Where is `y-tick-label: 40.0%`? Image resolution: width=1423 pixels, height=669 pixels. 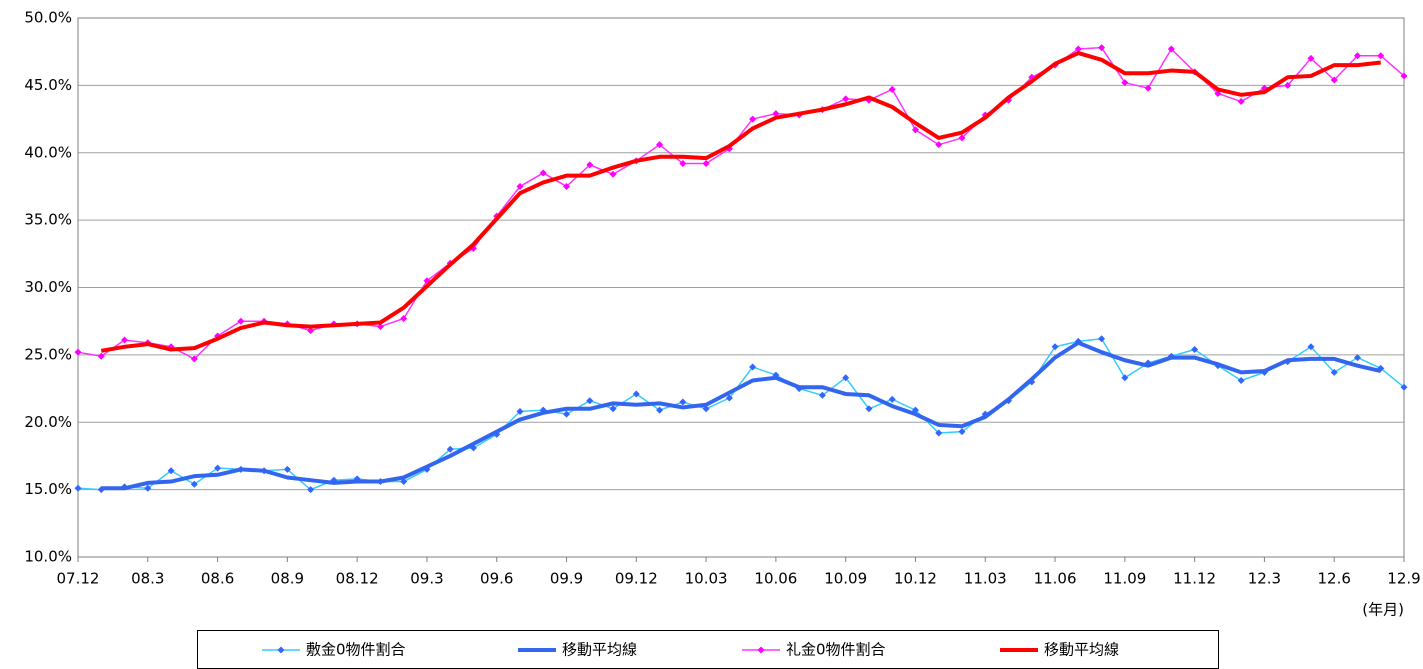
y-tick-label: 40.0% is located at coordinates (48, 152).